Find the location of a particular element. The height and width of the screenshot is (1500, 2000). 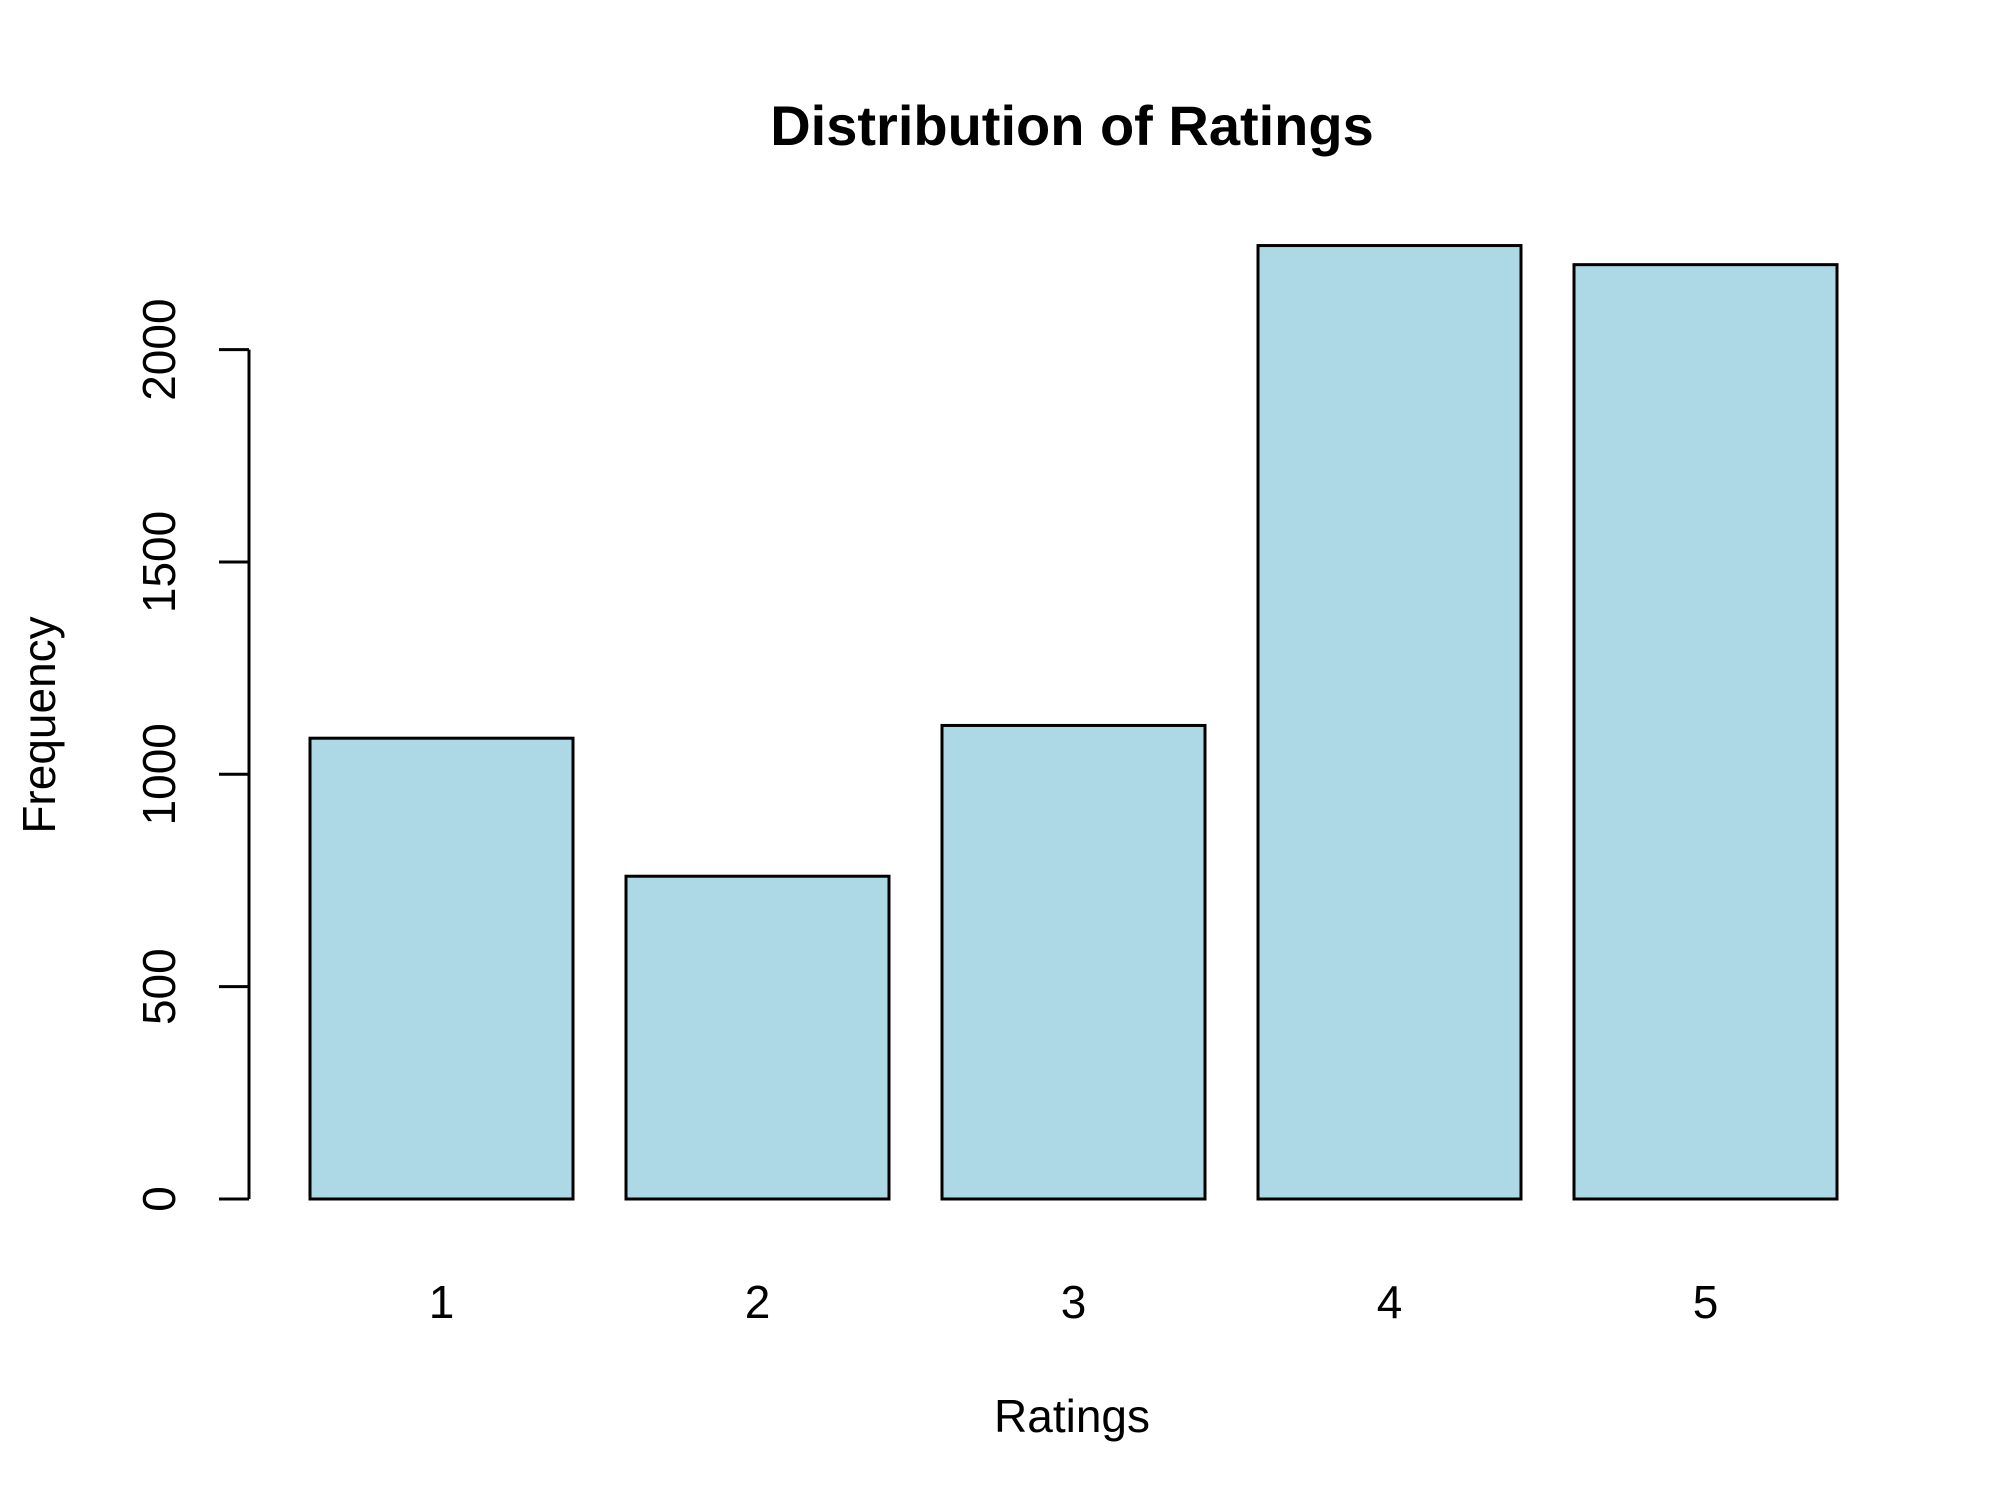

y-axis-label: Frequency is located at coordinates (39, 724).